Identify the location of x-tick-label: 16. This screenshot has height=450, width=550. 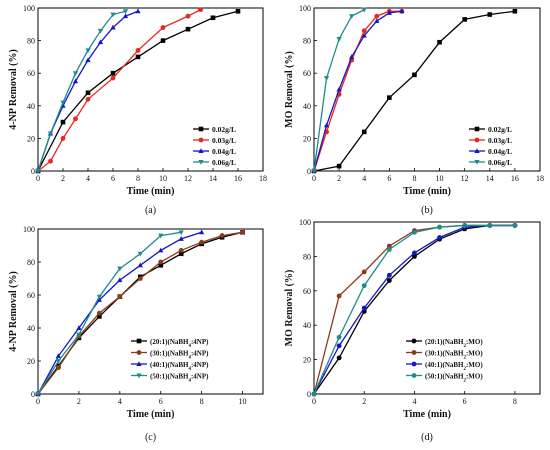
(515, 178).